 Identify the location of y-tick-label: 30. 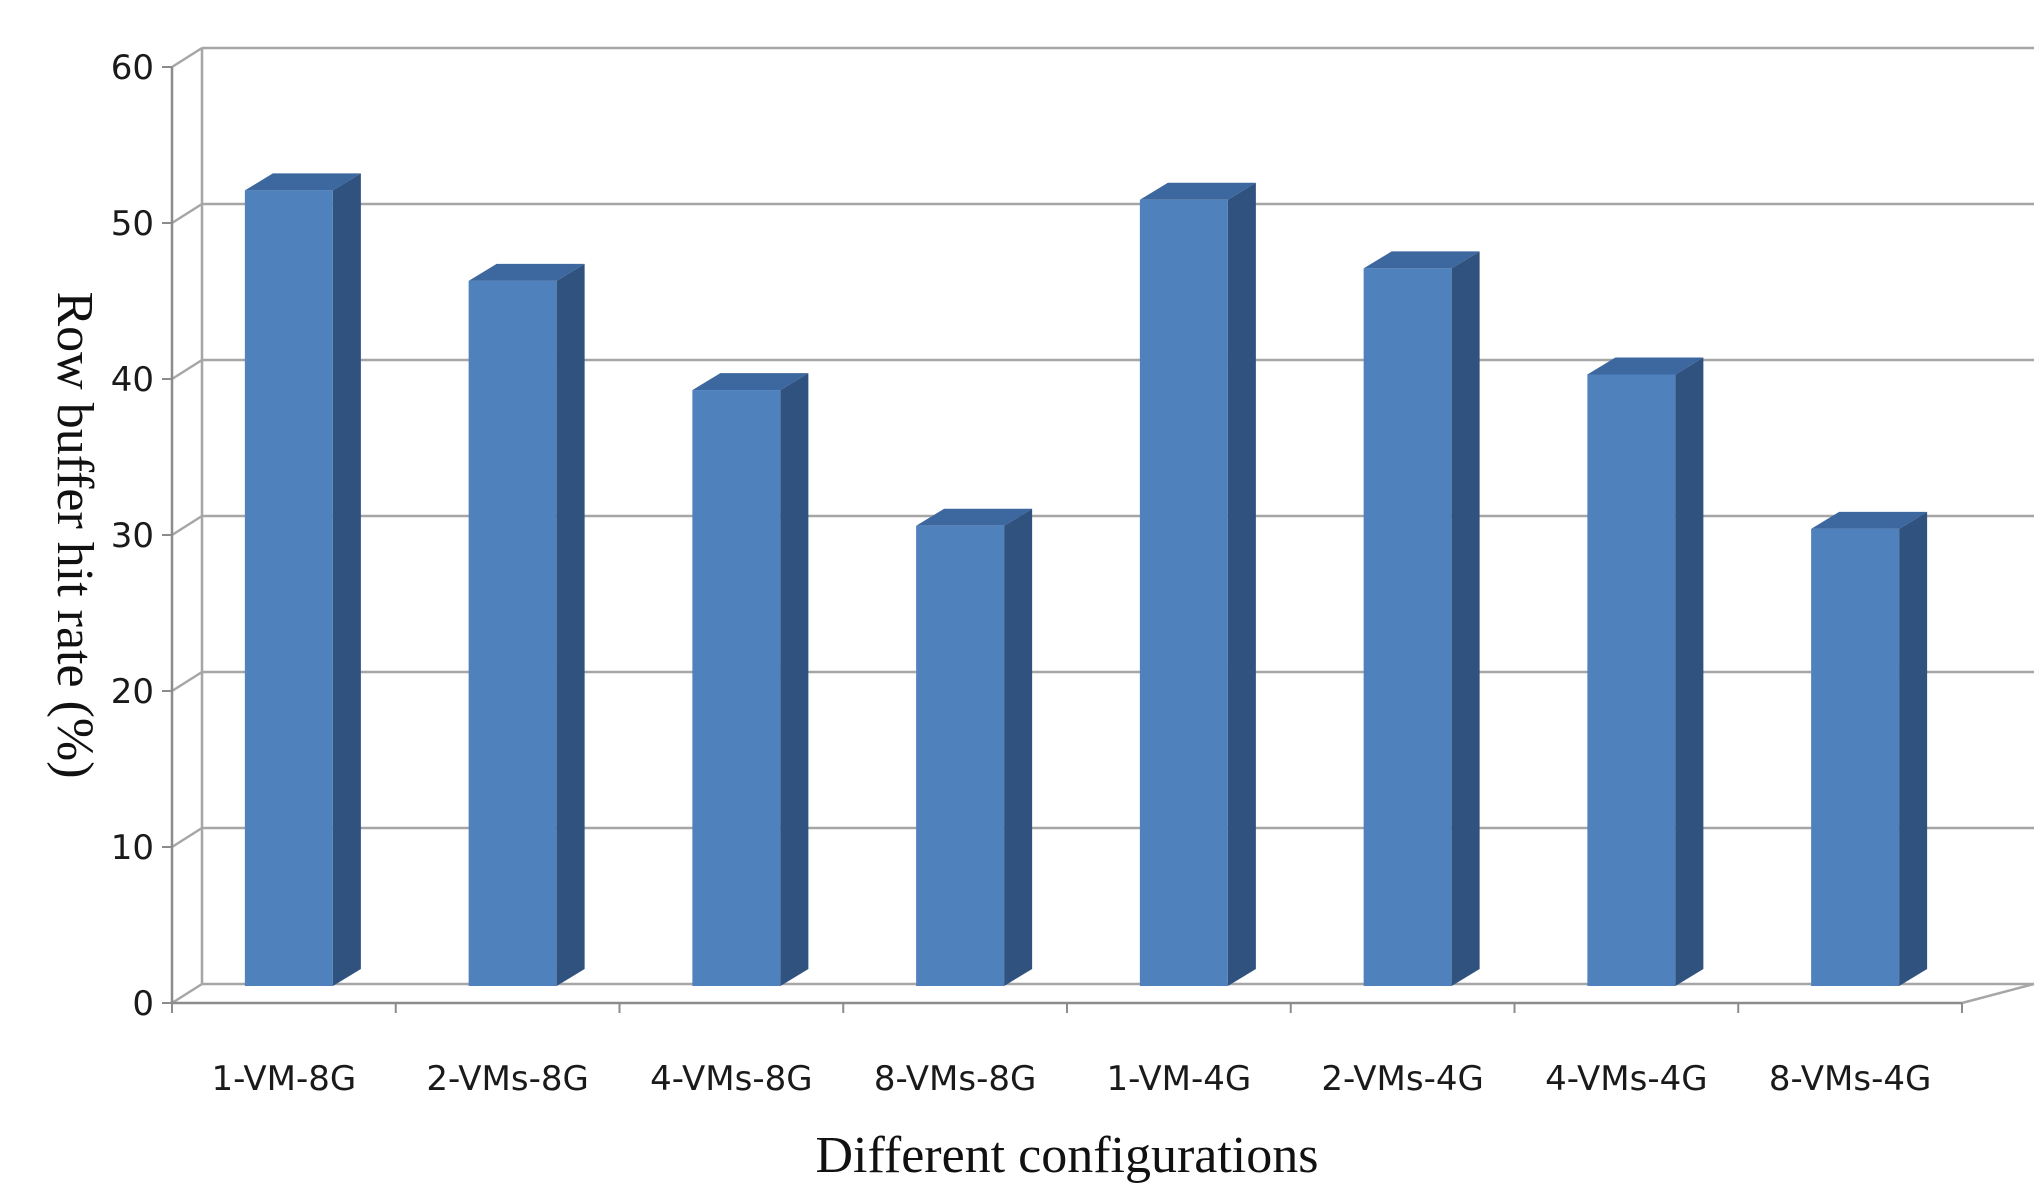
(132, 536).